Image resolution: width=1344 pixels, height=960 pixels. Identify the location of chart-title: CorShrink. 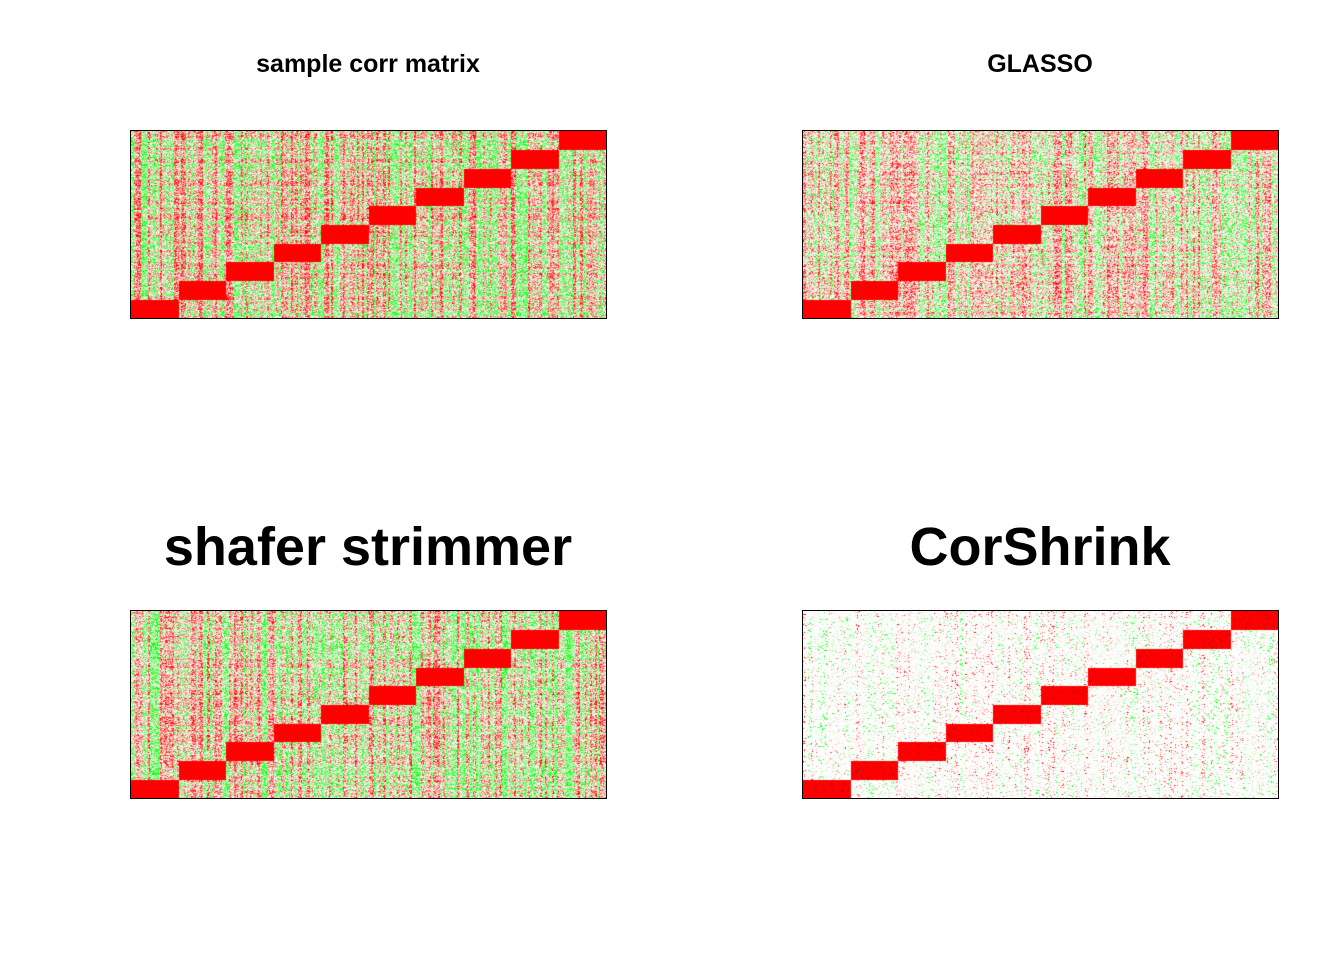
(1040, 547).